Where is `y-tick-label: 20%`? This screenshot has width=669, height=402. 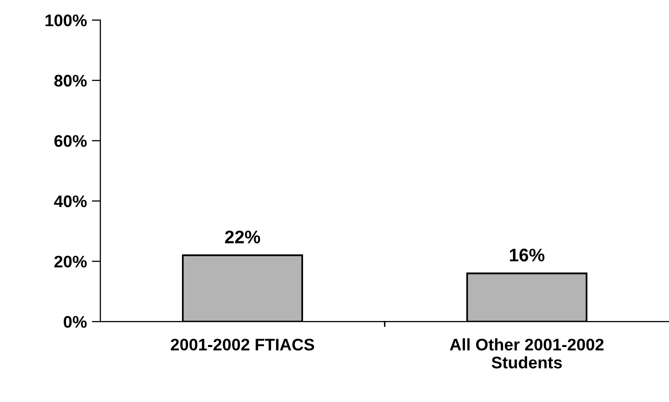
y-tick-label: 20% is located at coordinates (70, 262).